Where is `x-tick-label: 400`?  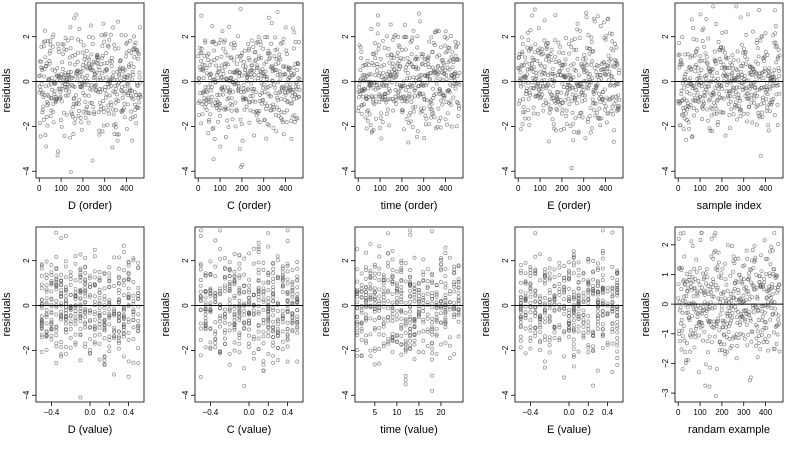
x-tick-label: 400 is located at coordinates (127, 188).